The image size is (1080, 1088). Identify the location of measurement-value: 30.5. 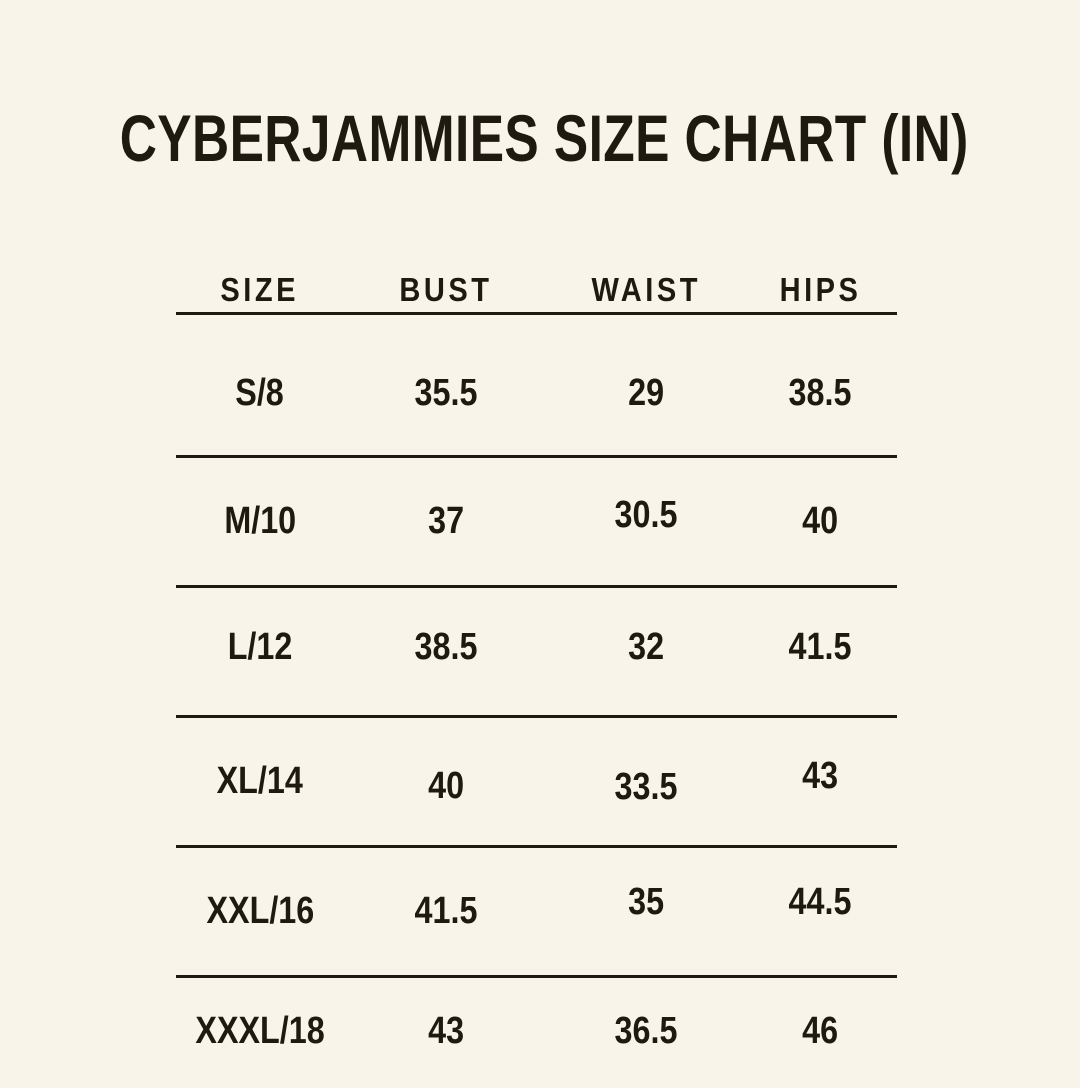
(646, 518).